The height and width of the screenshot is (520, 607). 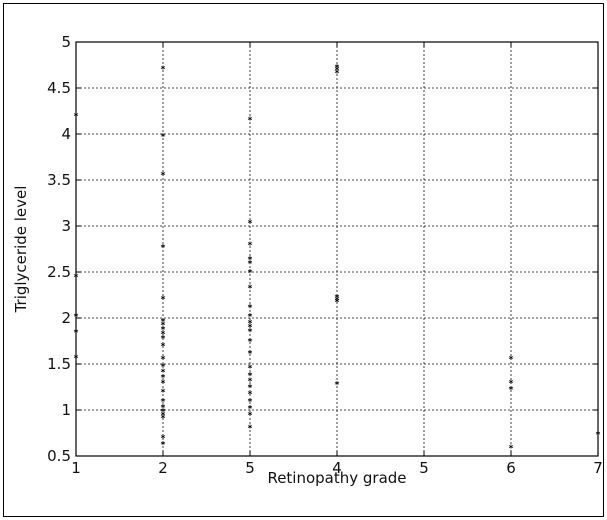 What do you see at coordinates (59, 88) in the screenshot?
I see `y-tick-label: 4.5` at bounding box center [59, 88].